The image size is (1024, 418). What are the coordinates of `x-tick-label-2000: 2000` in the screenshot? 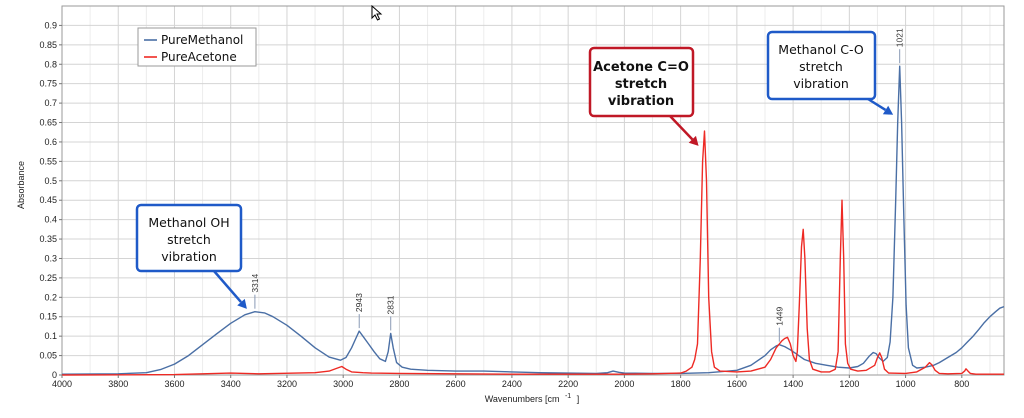 It's located at (624, 384).